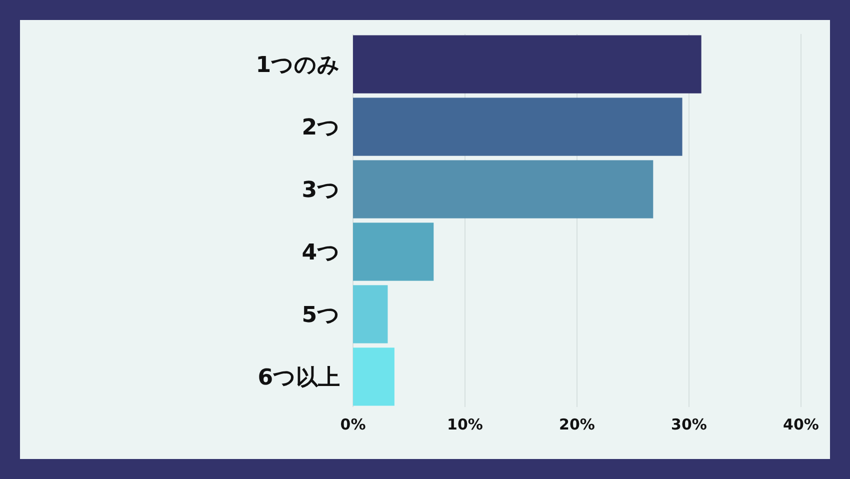 This screenshot has height=479, width=850. What do you see at coordinates (299, 377) in the screenshot?
I see `y-tick-label: 6つ以上` at bounding box center [299, 377].